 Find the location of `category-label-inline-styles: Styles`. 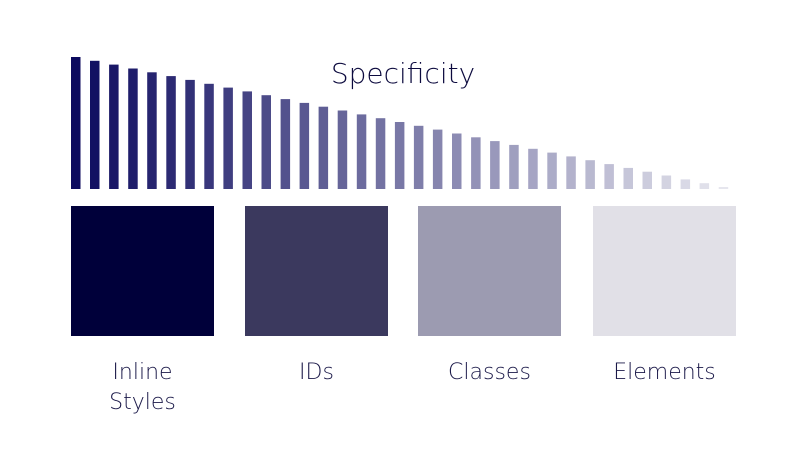

category-label-inline-styles: Styles is located at coordinates (142, 402).